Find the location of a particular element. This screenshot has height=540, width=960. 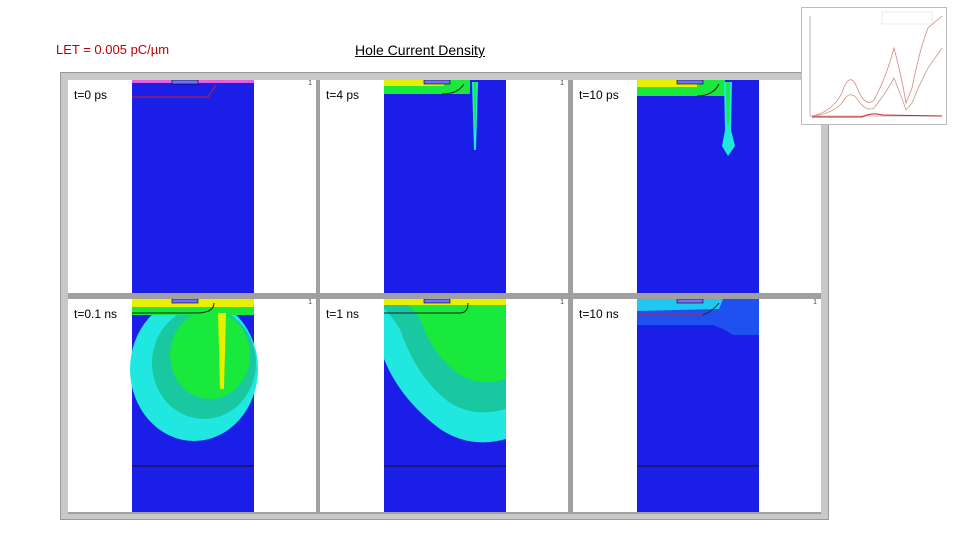

panel-t1ns: t=1 ns 1 is located at coordinates (444, 405).